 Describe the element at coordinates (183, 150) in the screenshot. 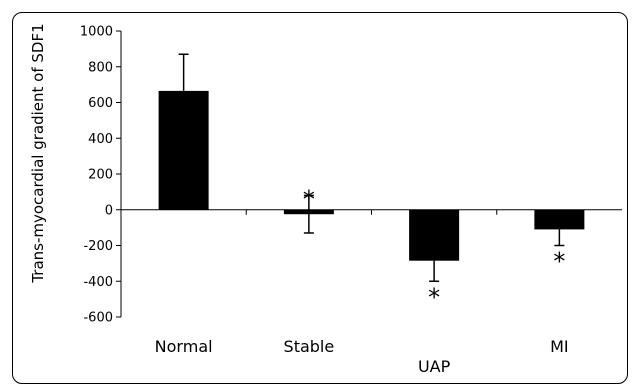

I see `bar-normal` at that location.